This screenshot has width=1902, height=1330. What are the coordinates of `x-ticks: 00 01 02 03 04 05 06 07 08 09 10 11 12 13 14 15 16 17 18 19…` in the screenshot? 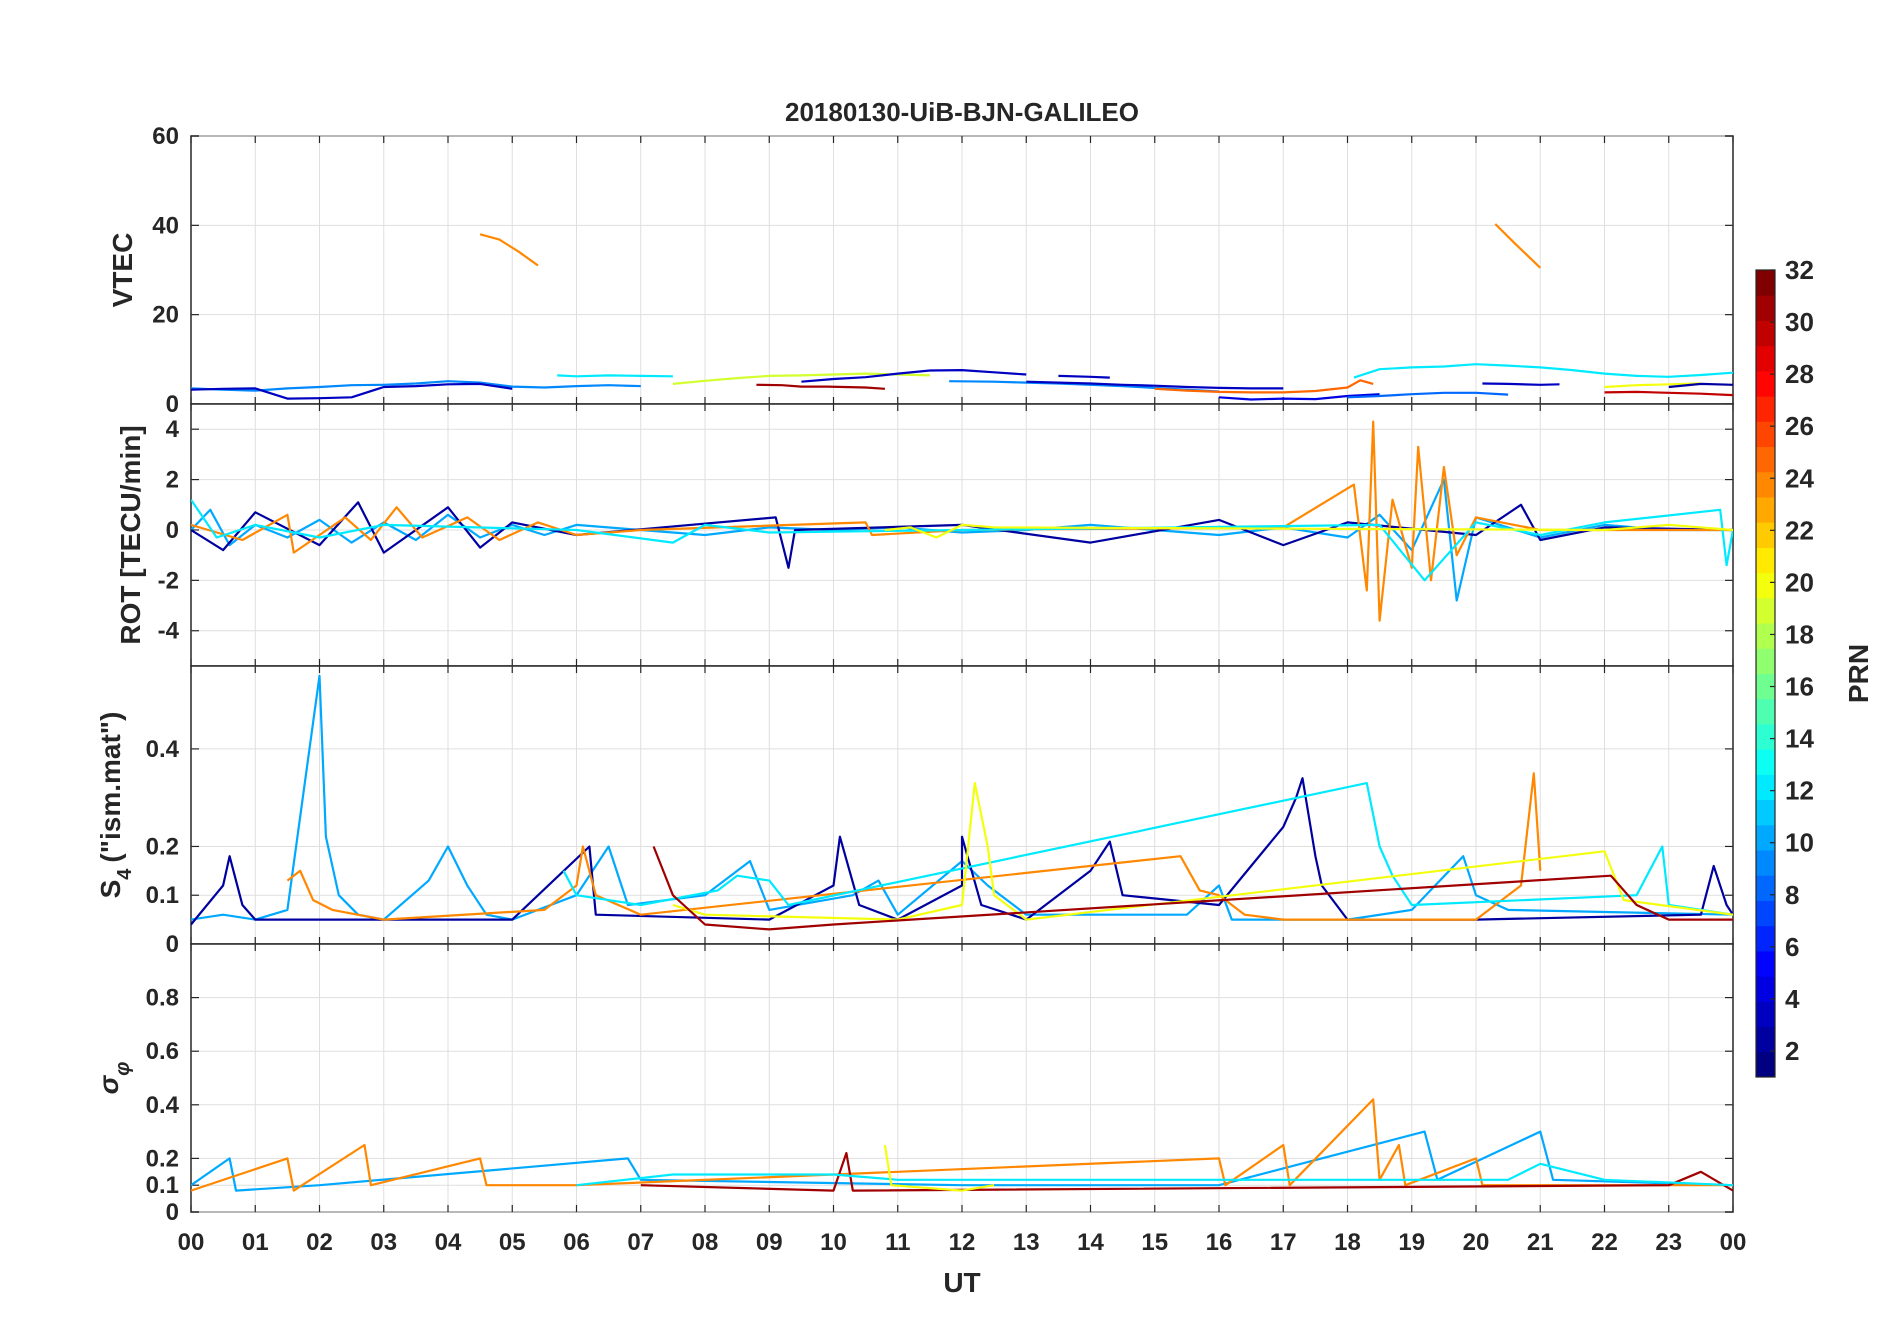 It's located at (962, 1242).